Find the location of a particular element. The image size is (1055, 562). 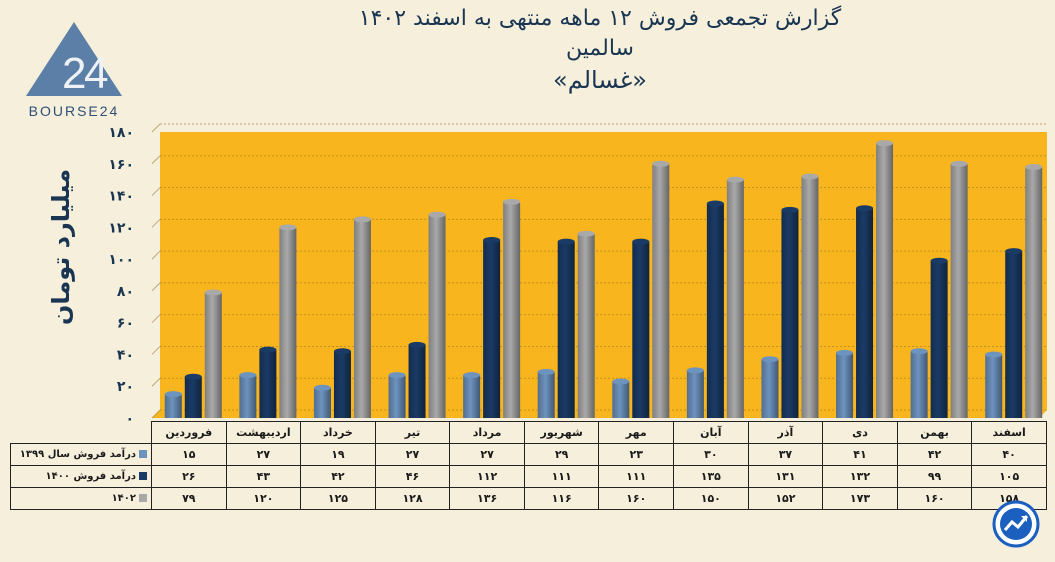

legend-label: ۱۴۰۲ is located at coordinates (123, 498).